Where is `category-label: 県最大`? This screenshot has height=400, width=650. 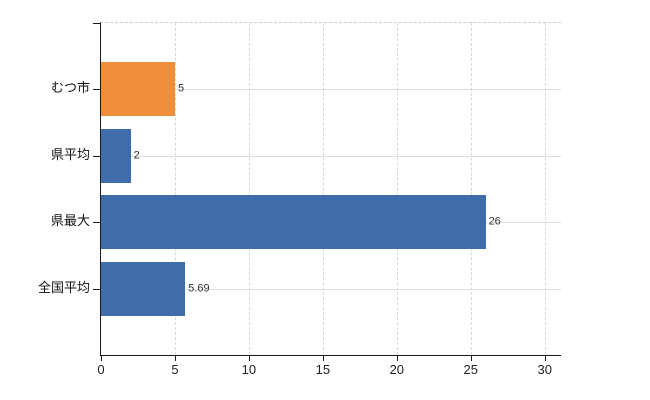
category-label: 県最大 is located at coordinates (70, 221).